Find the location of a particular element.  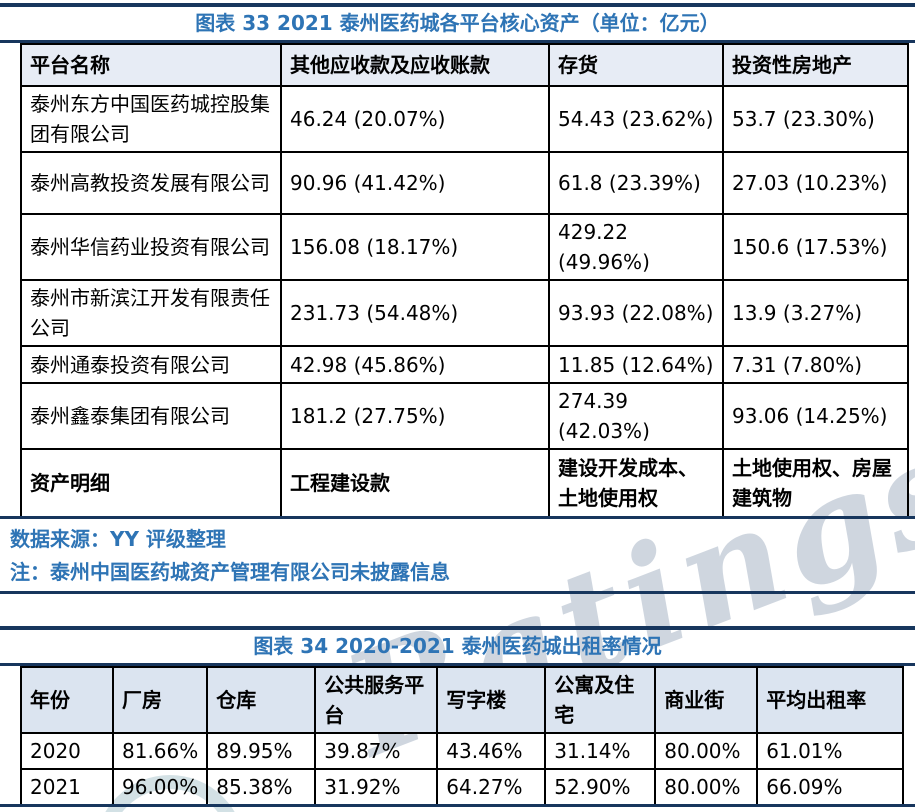

rate-cell: 31.14% is located at coordinates (600, 751).